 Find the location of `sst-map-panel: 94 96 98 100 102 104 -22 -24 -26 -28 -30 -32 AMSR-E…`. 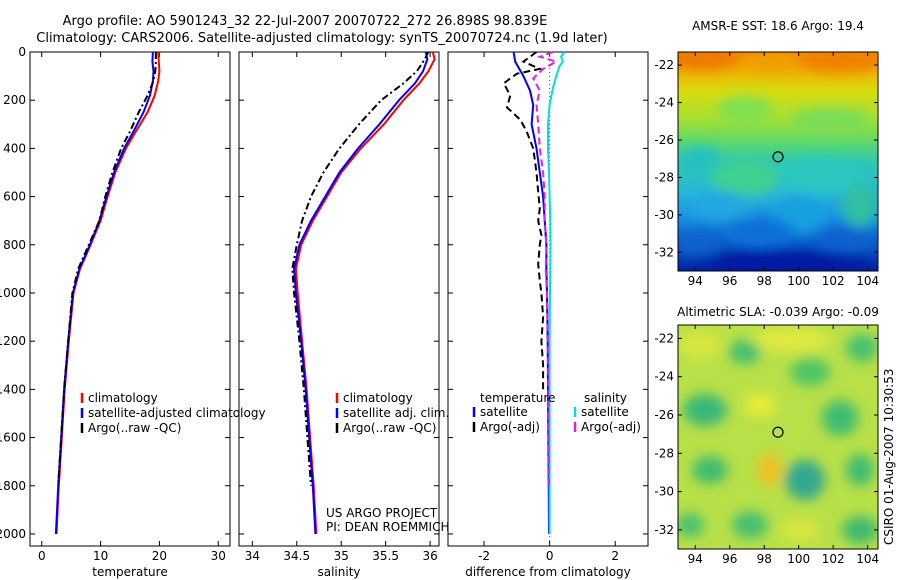

sst-map-panel: 94 96 98 100 102 104 -22 -24 -26 -28 -30 -32 AMSR-E… is located at coordinates (766, 153).